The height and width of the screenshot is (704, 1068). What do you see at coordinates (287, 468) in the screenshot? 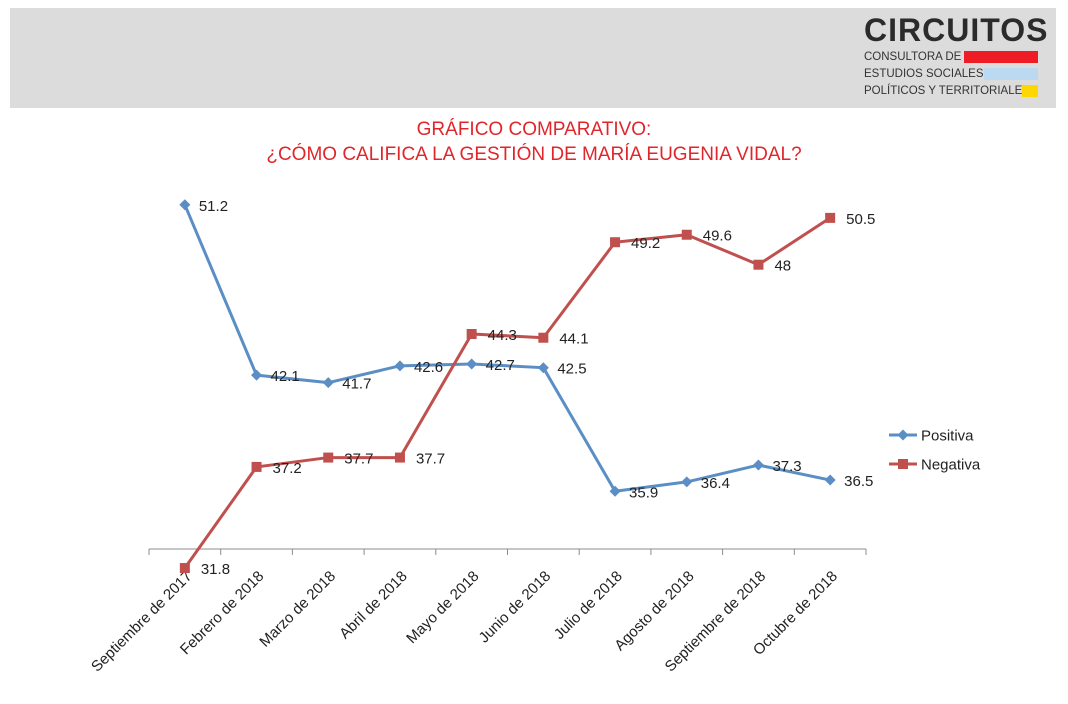
I see `data-label: 37.2` at bounding box center [287, 468].